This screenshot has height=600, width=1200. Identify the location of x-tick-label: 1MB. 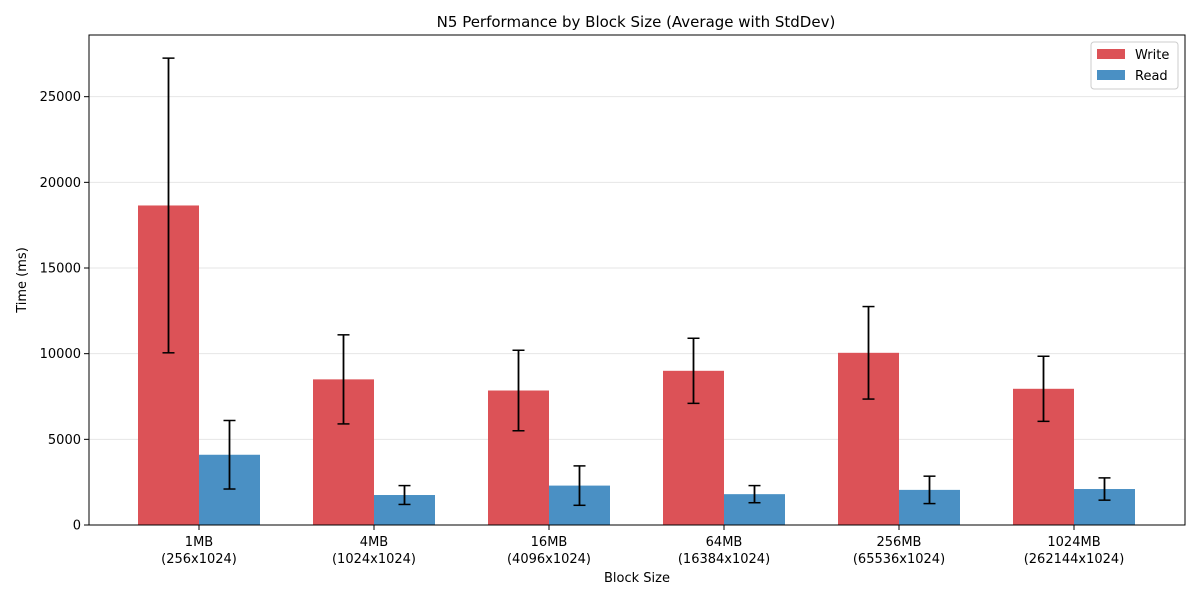
(199, 542).